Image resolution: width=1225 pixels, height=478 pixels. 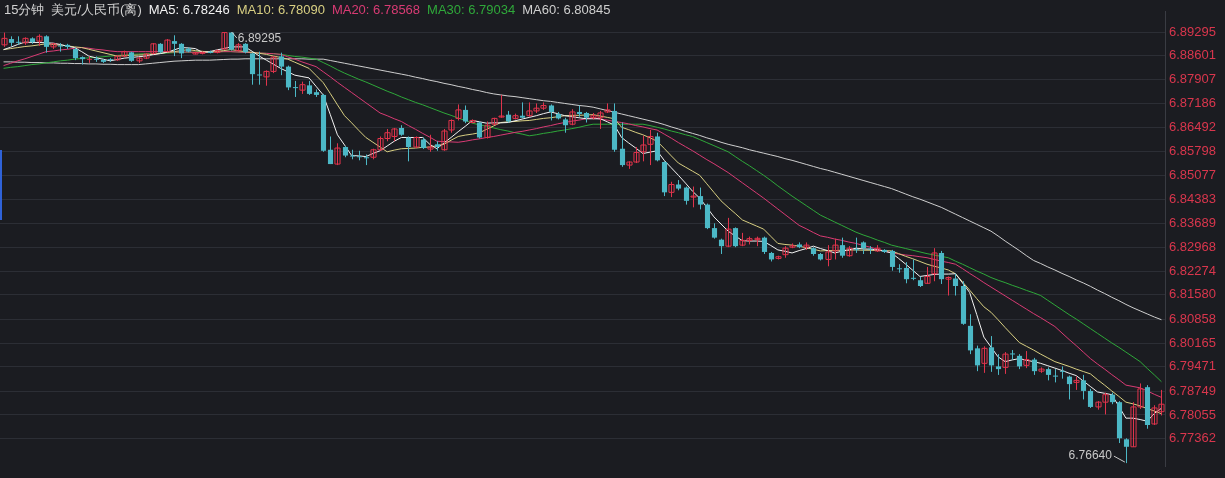 What do you see at coordinates (1192, 31) in the screenshot?
I see `y-tick-label: 6.89295` at bounding box center [1192, 31].